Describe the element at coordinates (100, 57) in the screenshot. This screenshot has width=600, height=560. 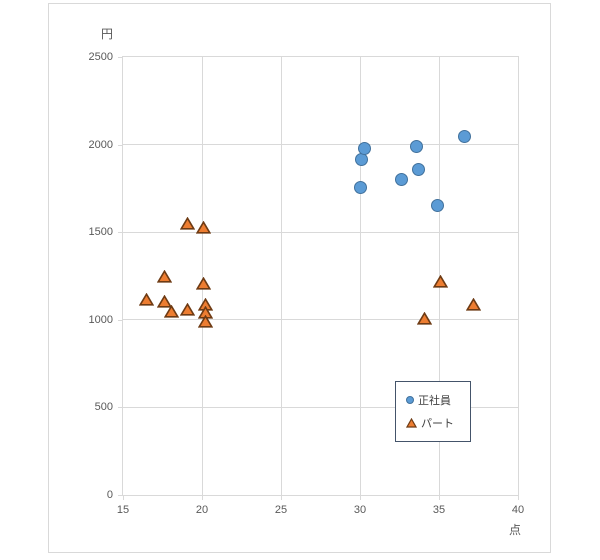
I see `y-tick-label: 2500` at that location.